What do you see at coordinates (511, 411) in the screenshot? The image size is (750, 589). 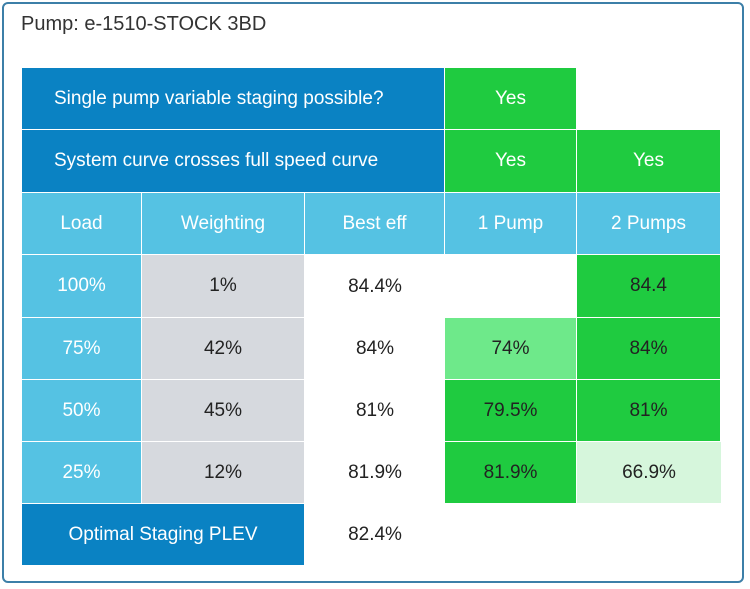 I see `table-row-1pump: 79.5%` at bounding box center [511, 411].